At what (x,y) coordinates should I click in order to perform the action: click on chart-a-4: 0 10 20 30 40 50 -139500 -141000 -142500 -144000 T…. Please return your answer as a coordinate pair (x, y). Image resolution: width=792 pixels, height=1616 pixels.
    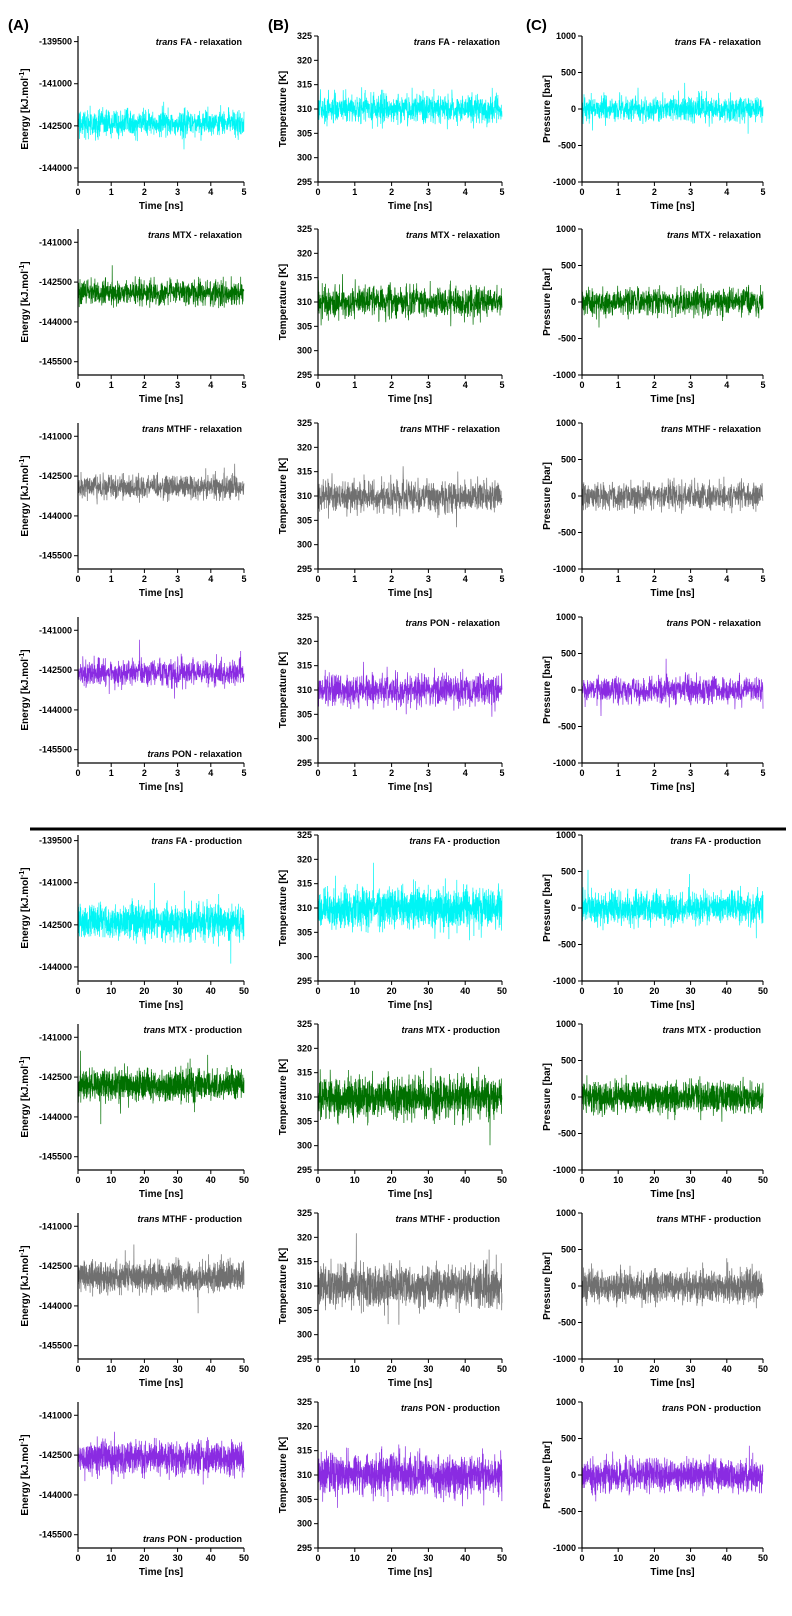
    Looking at the image, I should click on (134, 923).